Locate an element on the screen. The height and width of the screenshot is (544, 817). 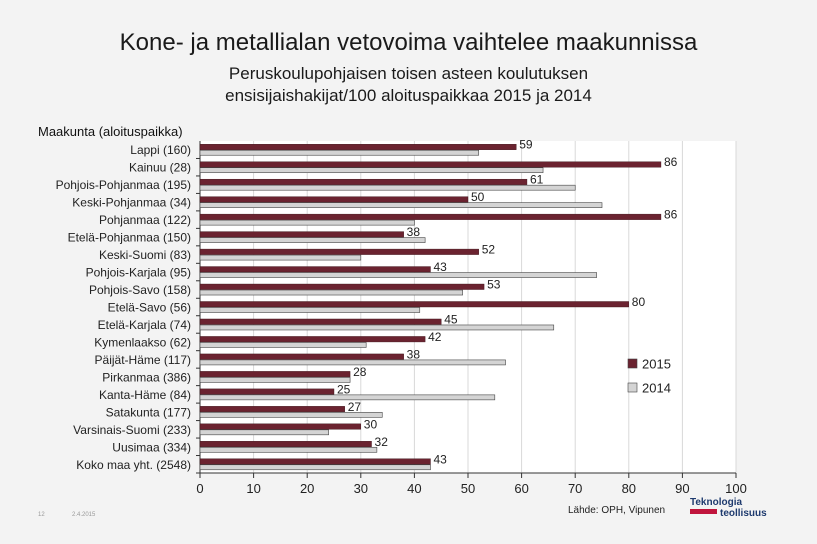
category-label: Uusimaa (334) is located at coordinates (151, 447).